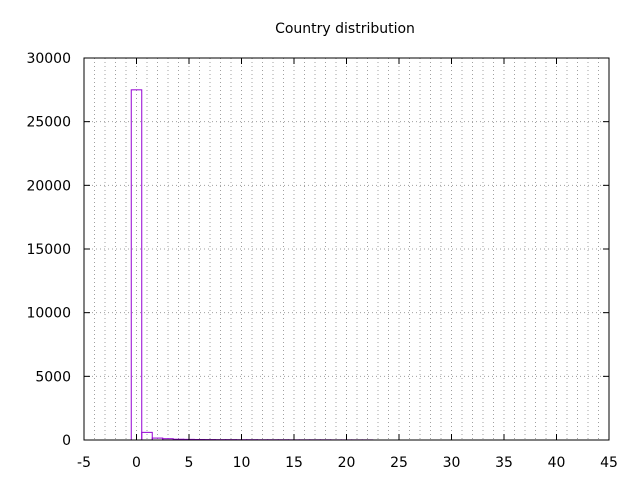 The height and width of the screenshot is (480, 640). What do you see at coordinates (557, 463) in the screenshot?
I see `x-tick-label: 40` at bounding box center [557, 463].